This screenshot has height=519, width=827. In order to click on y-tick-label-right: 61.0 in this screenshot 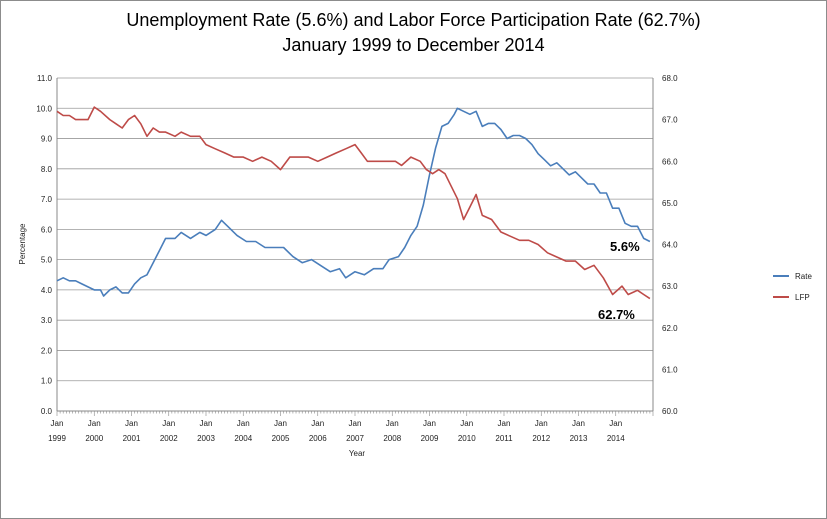, I will do `click(670, 369)`.